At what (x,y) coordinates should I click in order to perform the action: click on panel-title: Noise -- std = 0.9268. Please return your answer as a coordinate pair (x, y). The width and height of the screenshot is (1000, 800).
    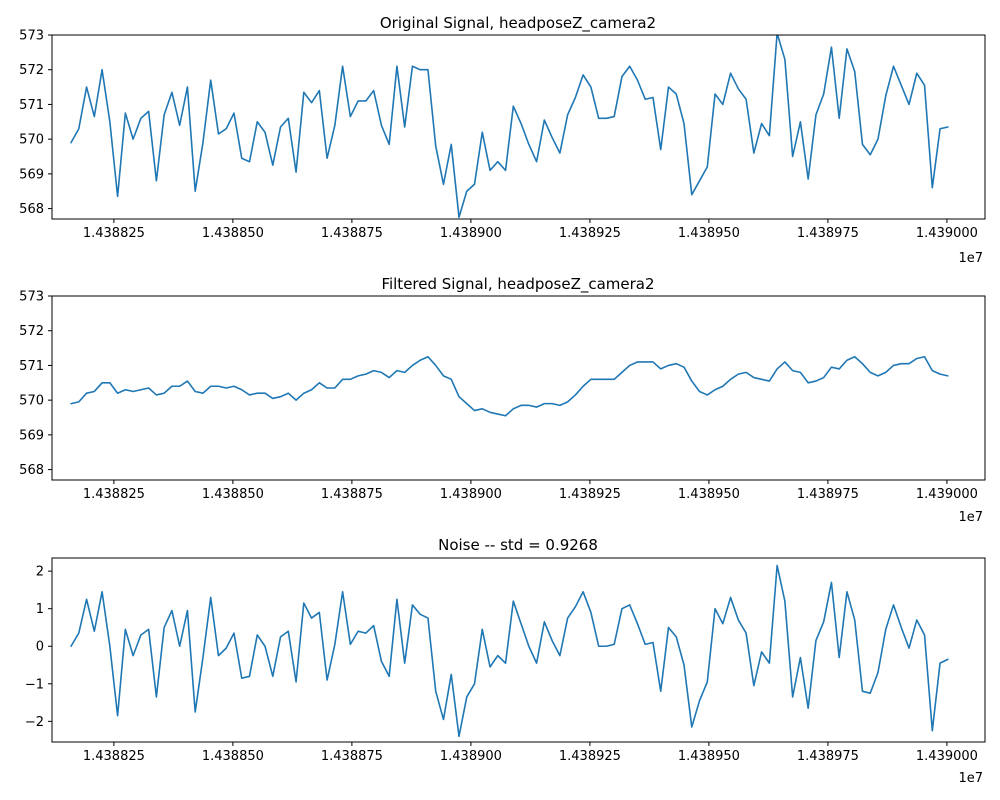
    Looking at the image, I should click on (518, 545).